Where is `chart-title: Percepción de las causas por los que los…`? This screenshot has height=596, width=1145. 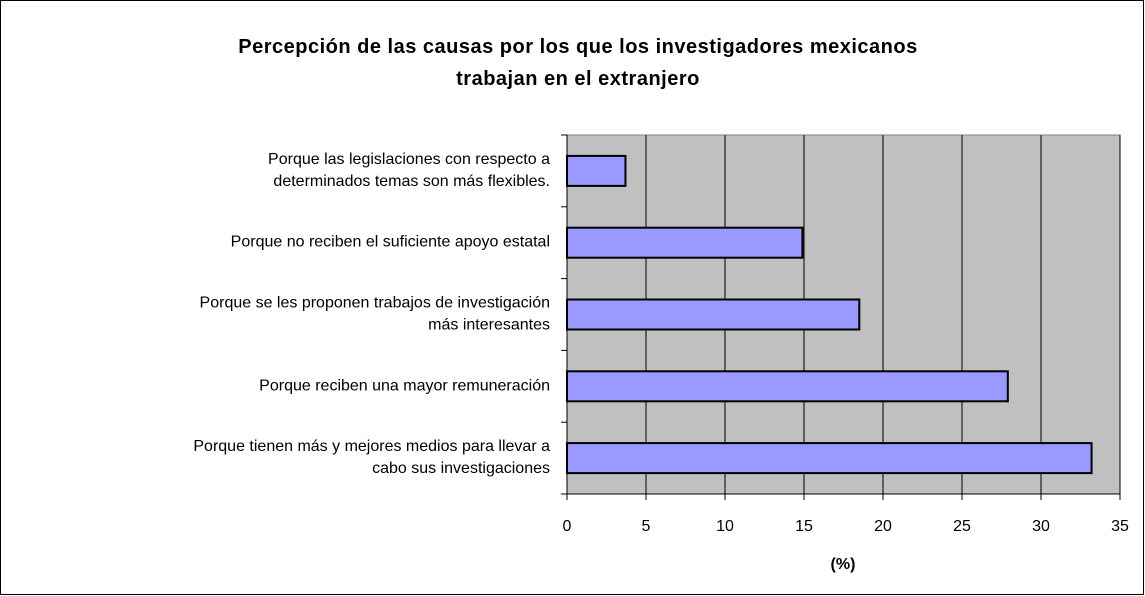
chart-title: Percepción de las causas por los que los… is located at coordinates (577, 63).